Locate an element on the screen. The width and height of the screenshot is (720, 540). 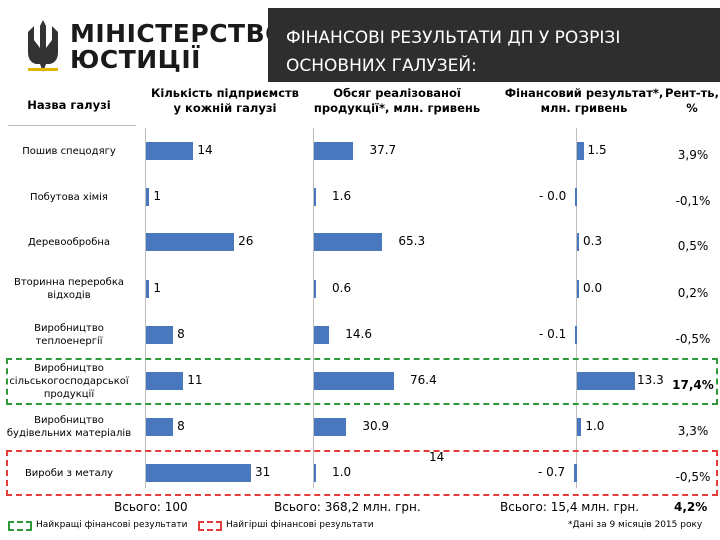
legend-best-swatch is located at coordinates (20, 526).